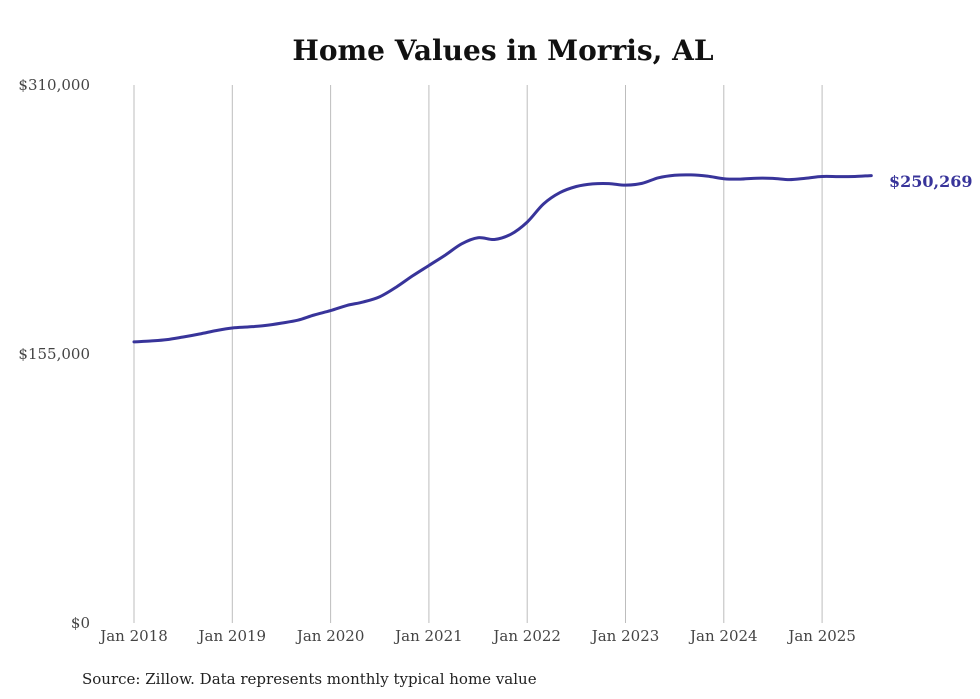 The width and height of the screenshot is (980, 699). Describe the element at coordinates (502, 50) in the screenshot. I see `chart-title: Home Values in Morris, AL` at that location.